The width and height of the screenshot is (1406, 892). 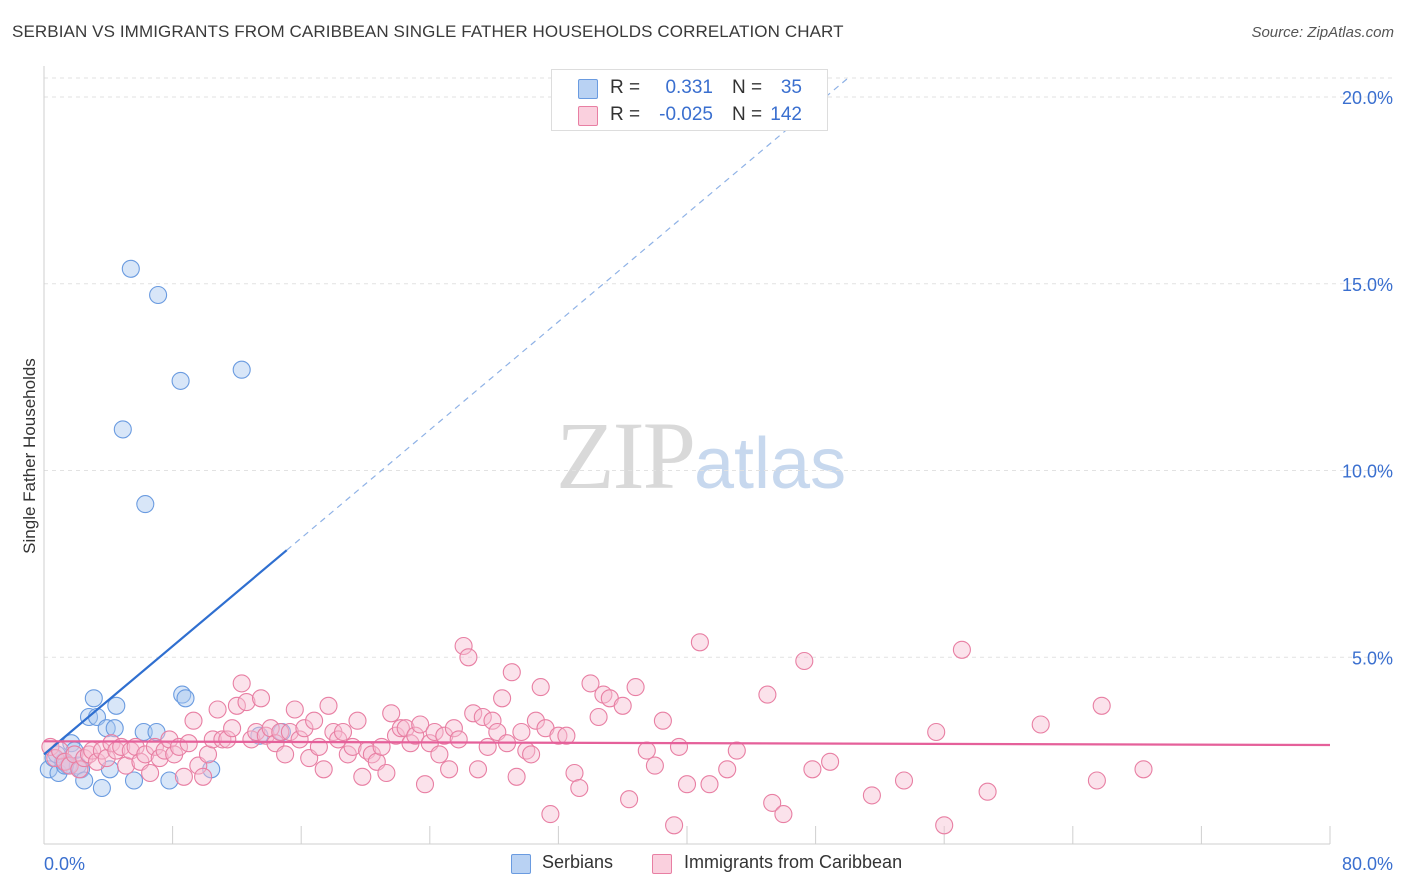 What do you see at coordinates (686, 114) in the screenshot?
I see `legend-r-value-caribbean: -0.025` at bounding box center [686, 114].